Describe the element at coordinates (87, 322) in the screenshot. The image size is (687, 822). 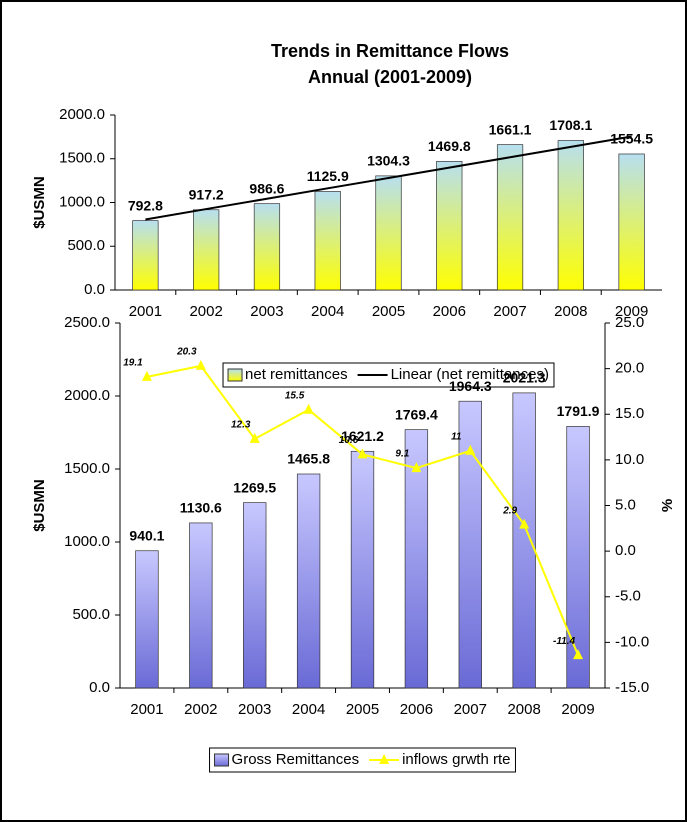
I see `y-tick-label: 2500.0` at that location.